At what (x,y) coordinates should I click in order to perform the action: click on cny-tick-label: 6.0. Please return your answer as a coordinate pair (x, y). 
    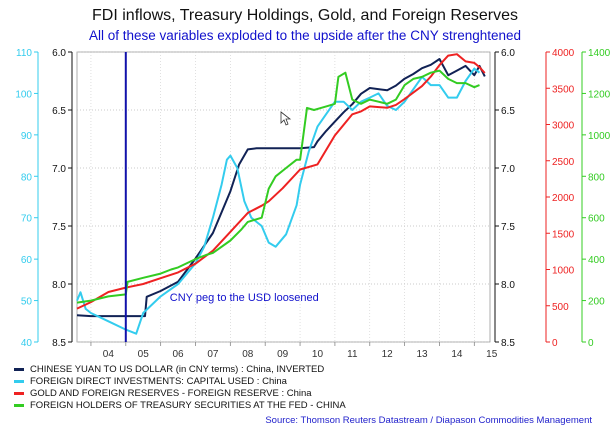
    Looking at the image, I should click on (59, 53).